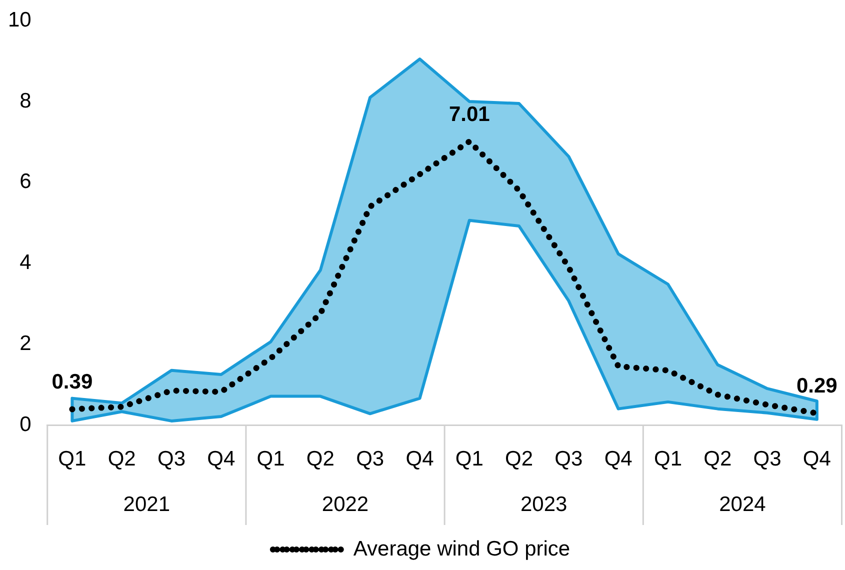 The image size is (845, 570). Describe the element at coordinates (469, 114) in the screenshot. I see `data-label: 7.01` at that location.